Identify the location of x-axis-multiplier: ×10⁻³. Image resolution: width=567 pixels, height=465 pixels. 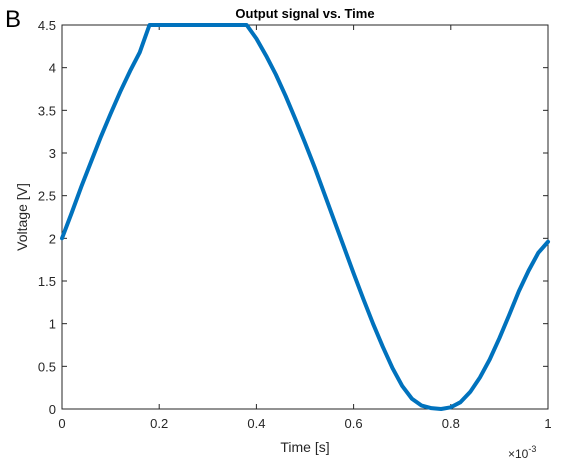
(522, 452).